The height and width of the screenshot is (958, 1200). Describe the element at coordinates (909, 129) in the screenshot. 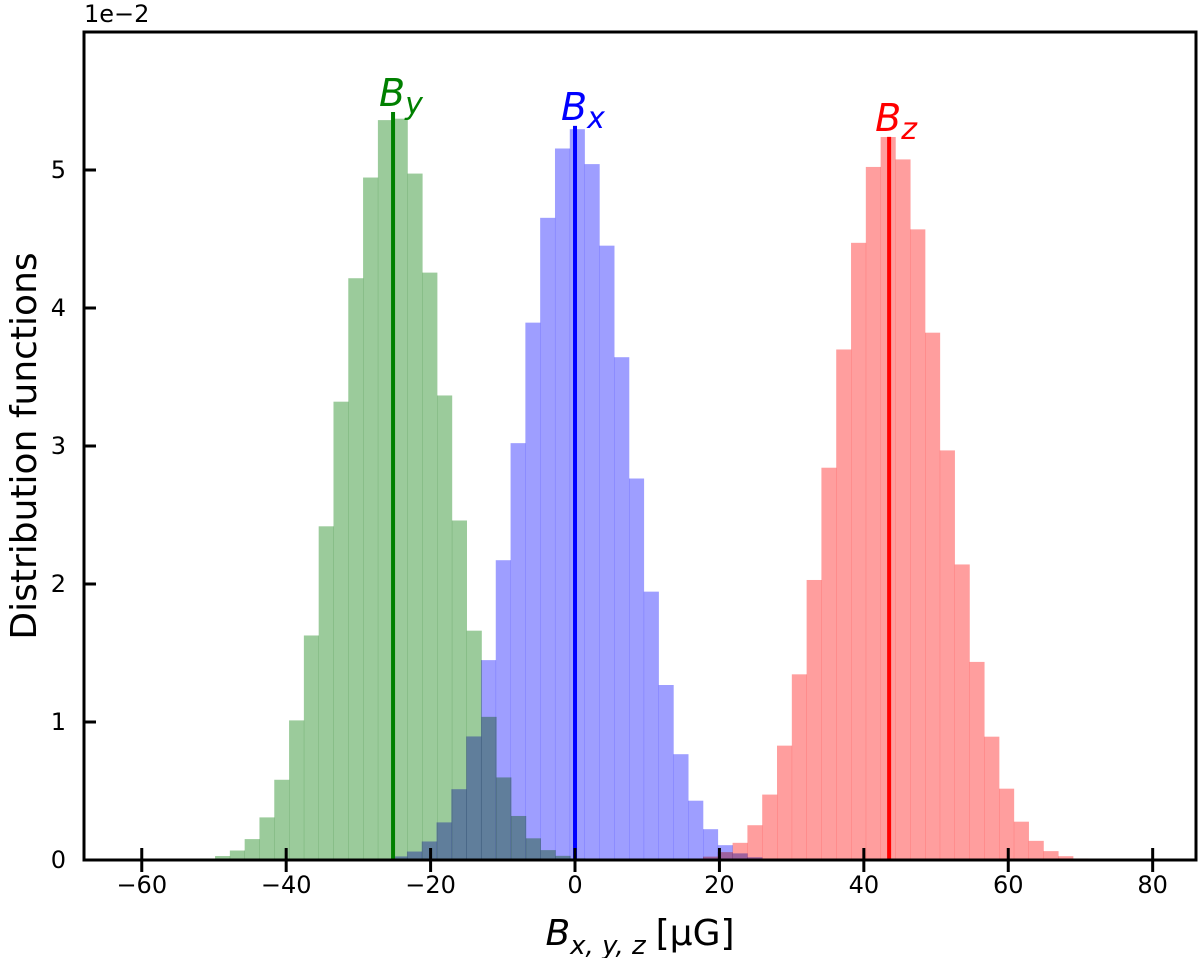

I see `series-label-subscript: z` at that location.